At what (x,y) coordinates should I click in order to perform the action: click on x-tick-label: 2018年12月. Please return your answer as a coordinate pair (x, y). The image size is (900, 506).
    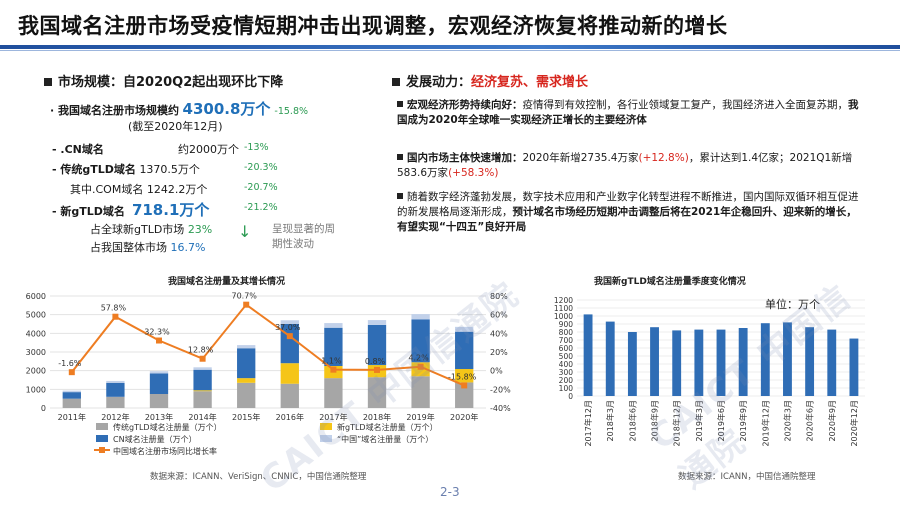
    Looking at the image, I should click on (677, 423).